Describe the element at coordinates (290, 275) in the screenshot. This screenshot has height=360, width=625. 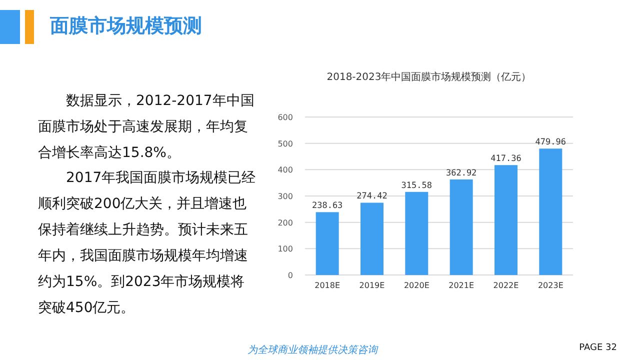
I see `y-tick-label: 0` at that location.